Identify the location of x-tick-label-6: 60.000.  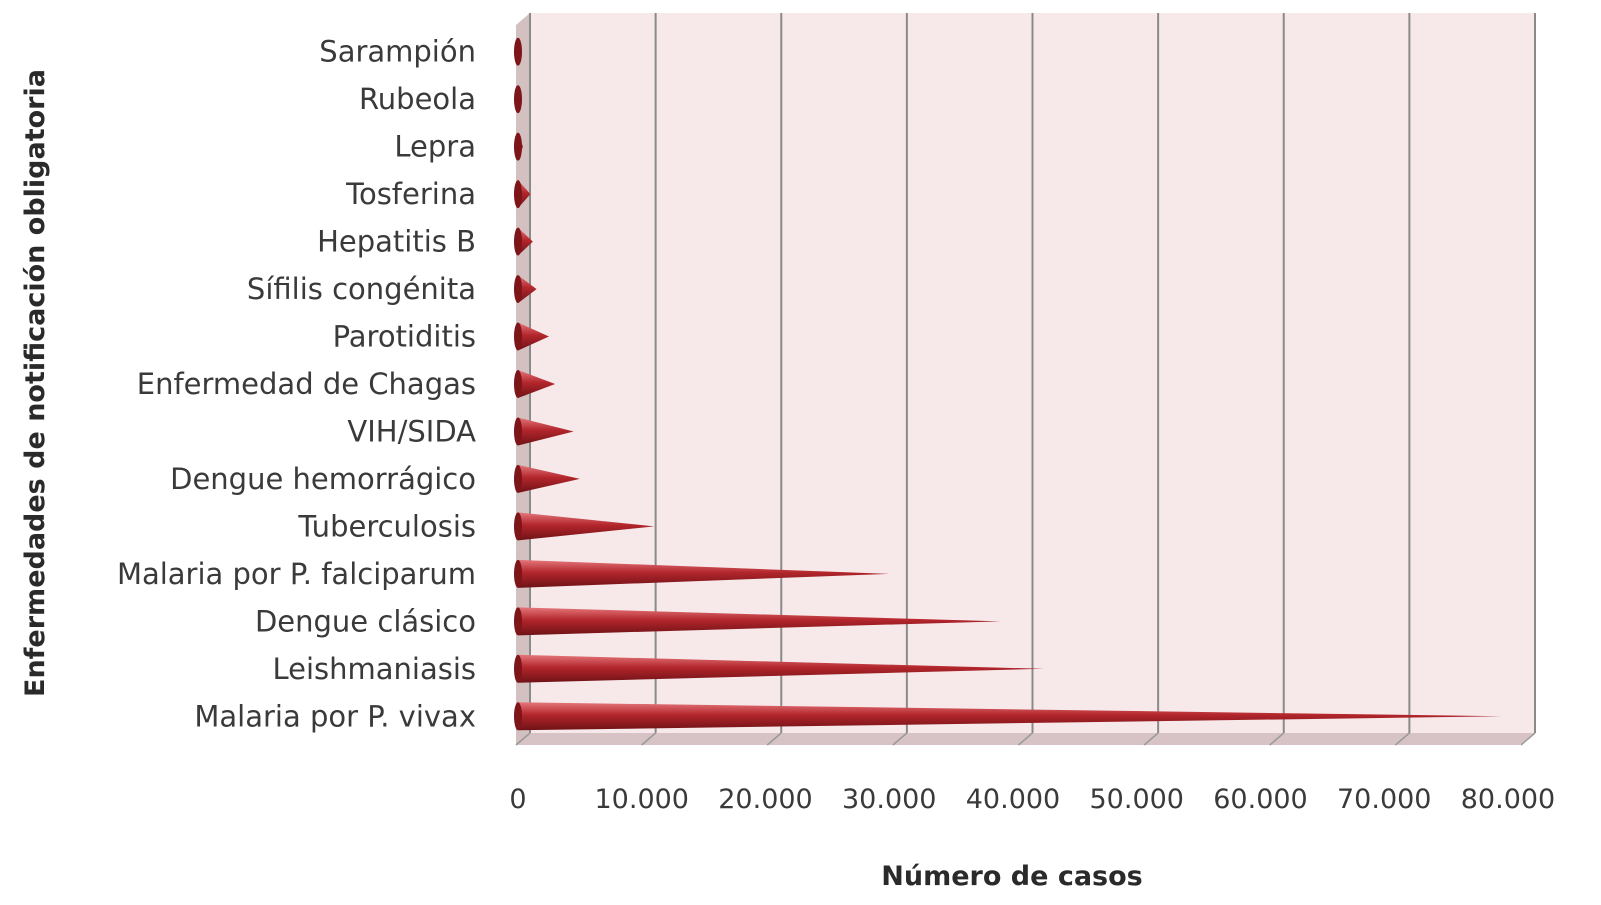
(1260, 799).